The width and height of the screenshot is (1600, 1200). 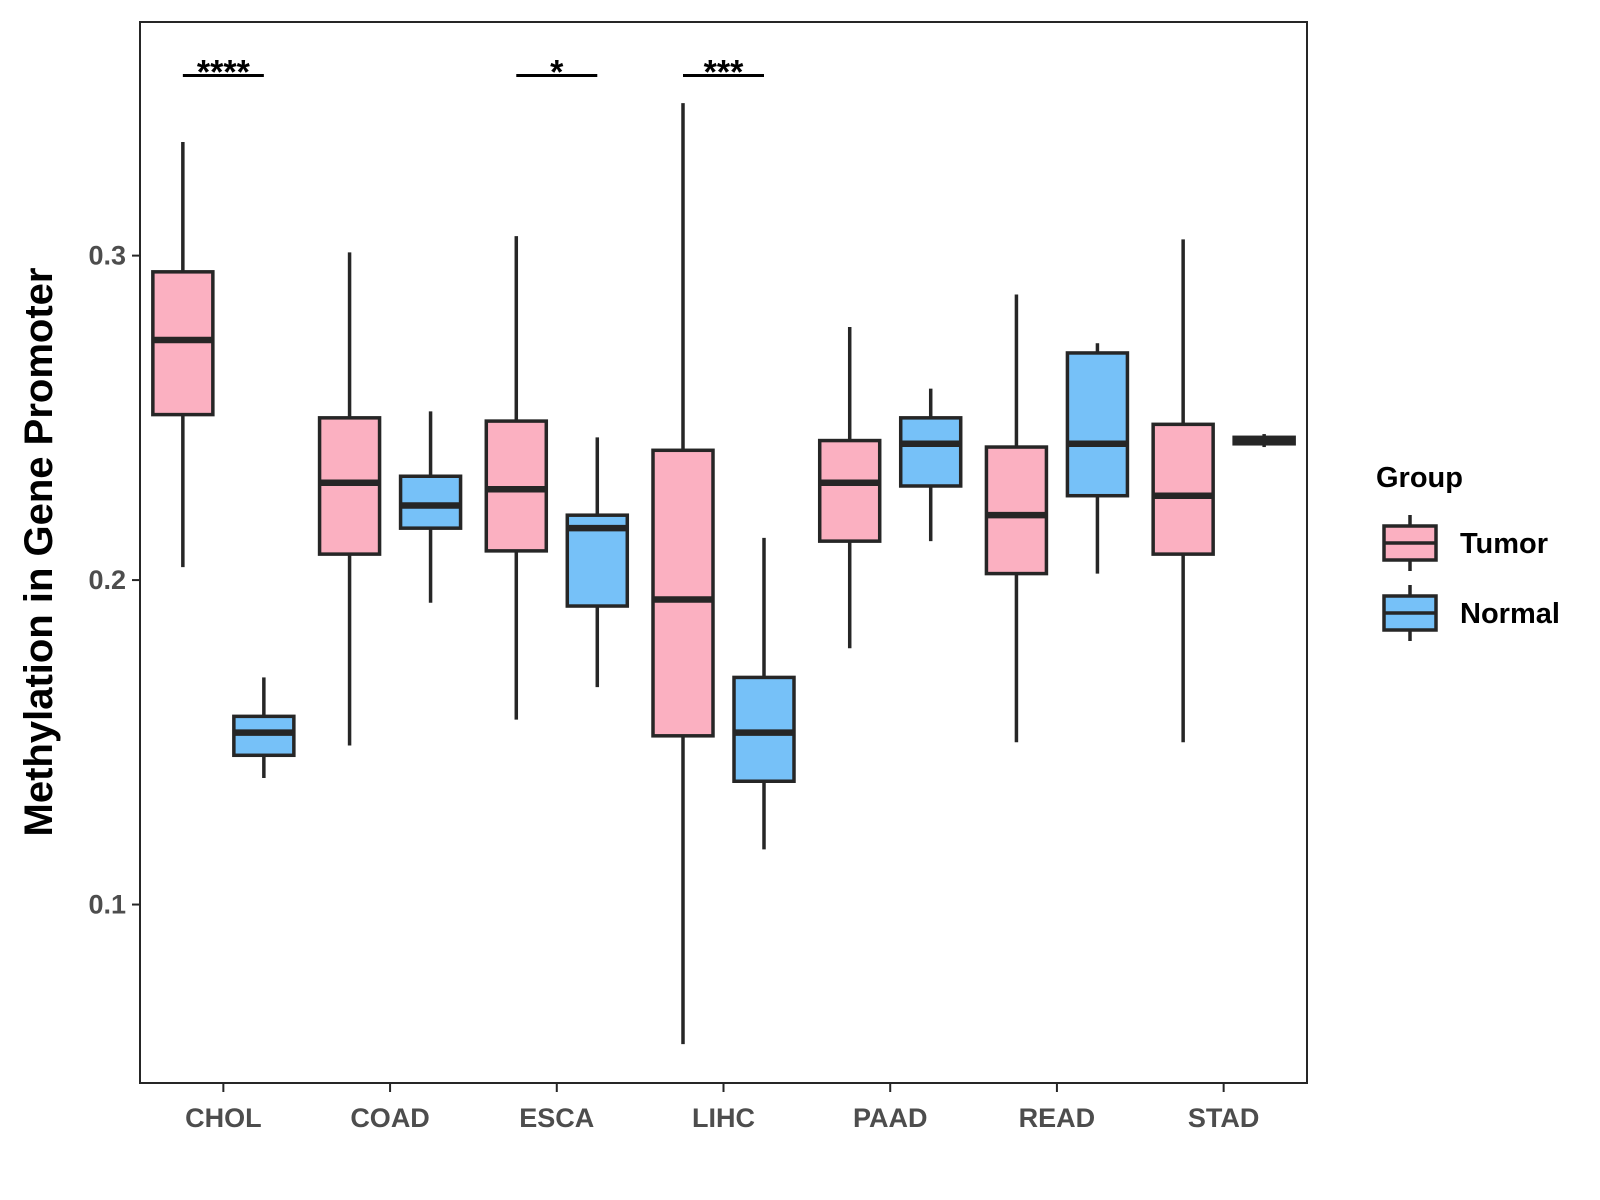 I want to click on significance-esca-stars: *, so click(x=557, y=73).